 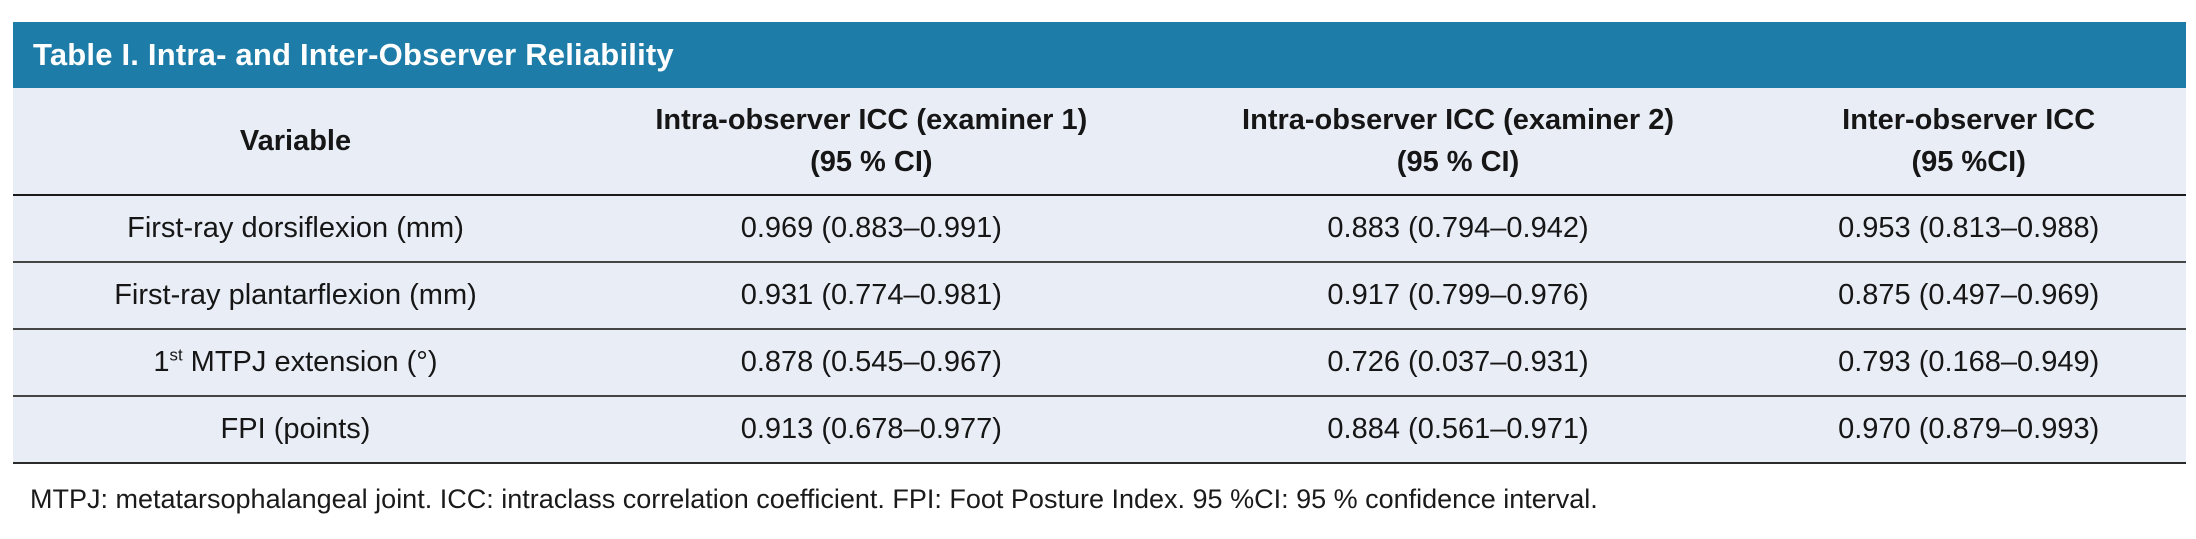 I want to click on variable-cell: FPI (points), so click(x=295, y=429).